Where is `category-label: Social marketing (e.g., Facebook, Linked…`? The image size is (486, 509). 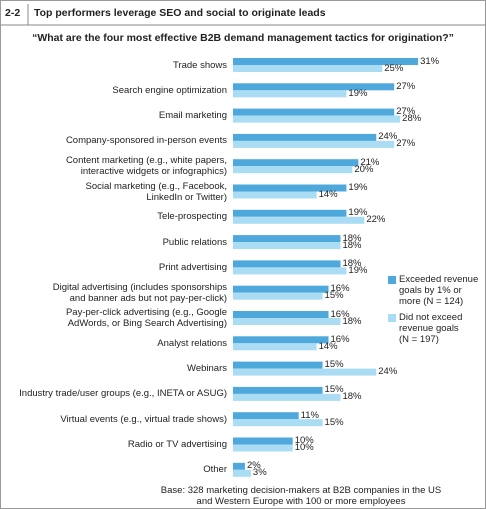 category-label: Social marketing (e.g., Facebook, Linked… is located at coordinates (156, 191).